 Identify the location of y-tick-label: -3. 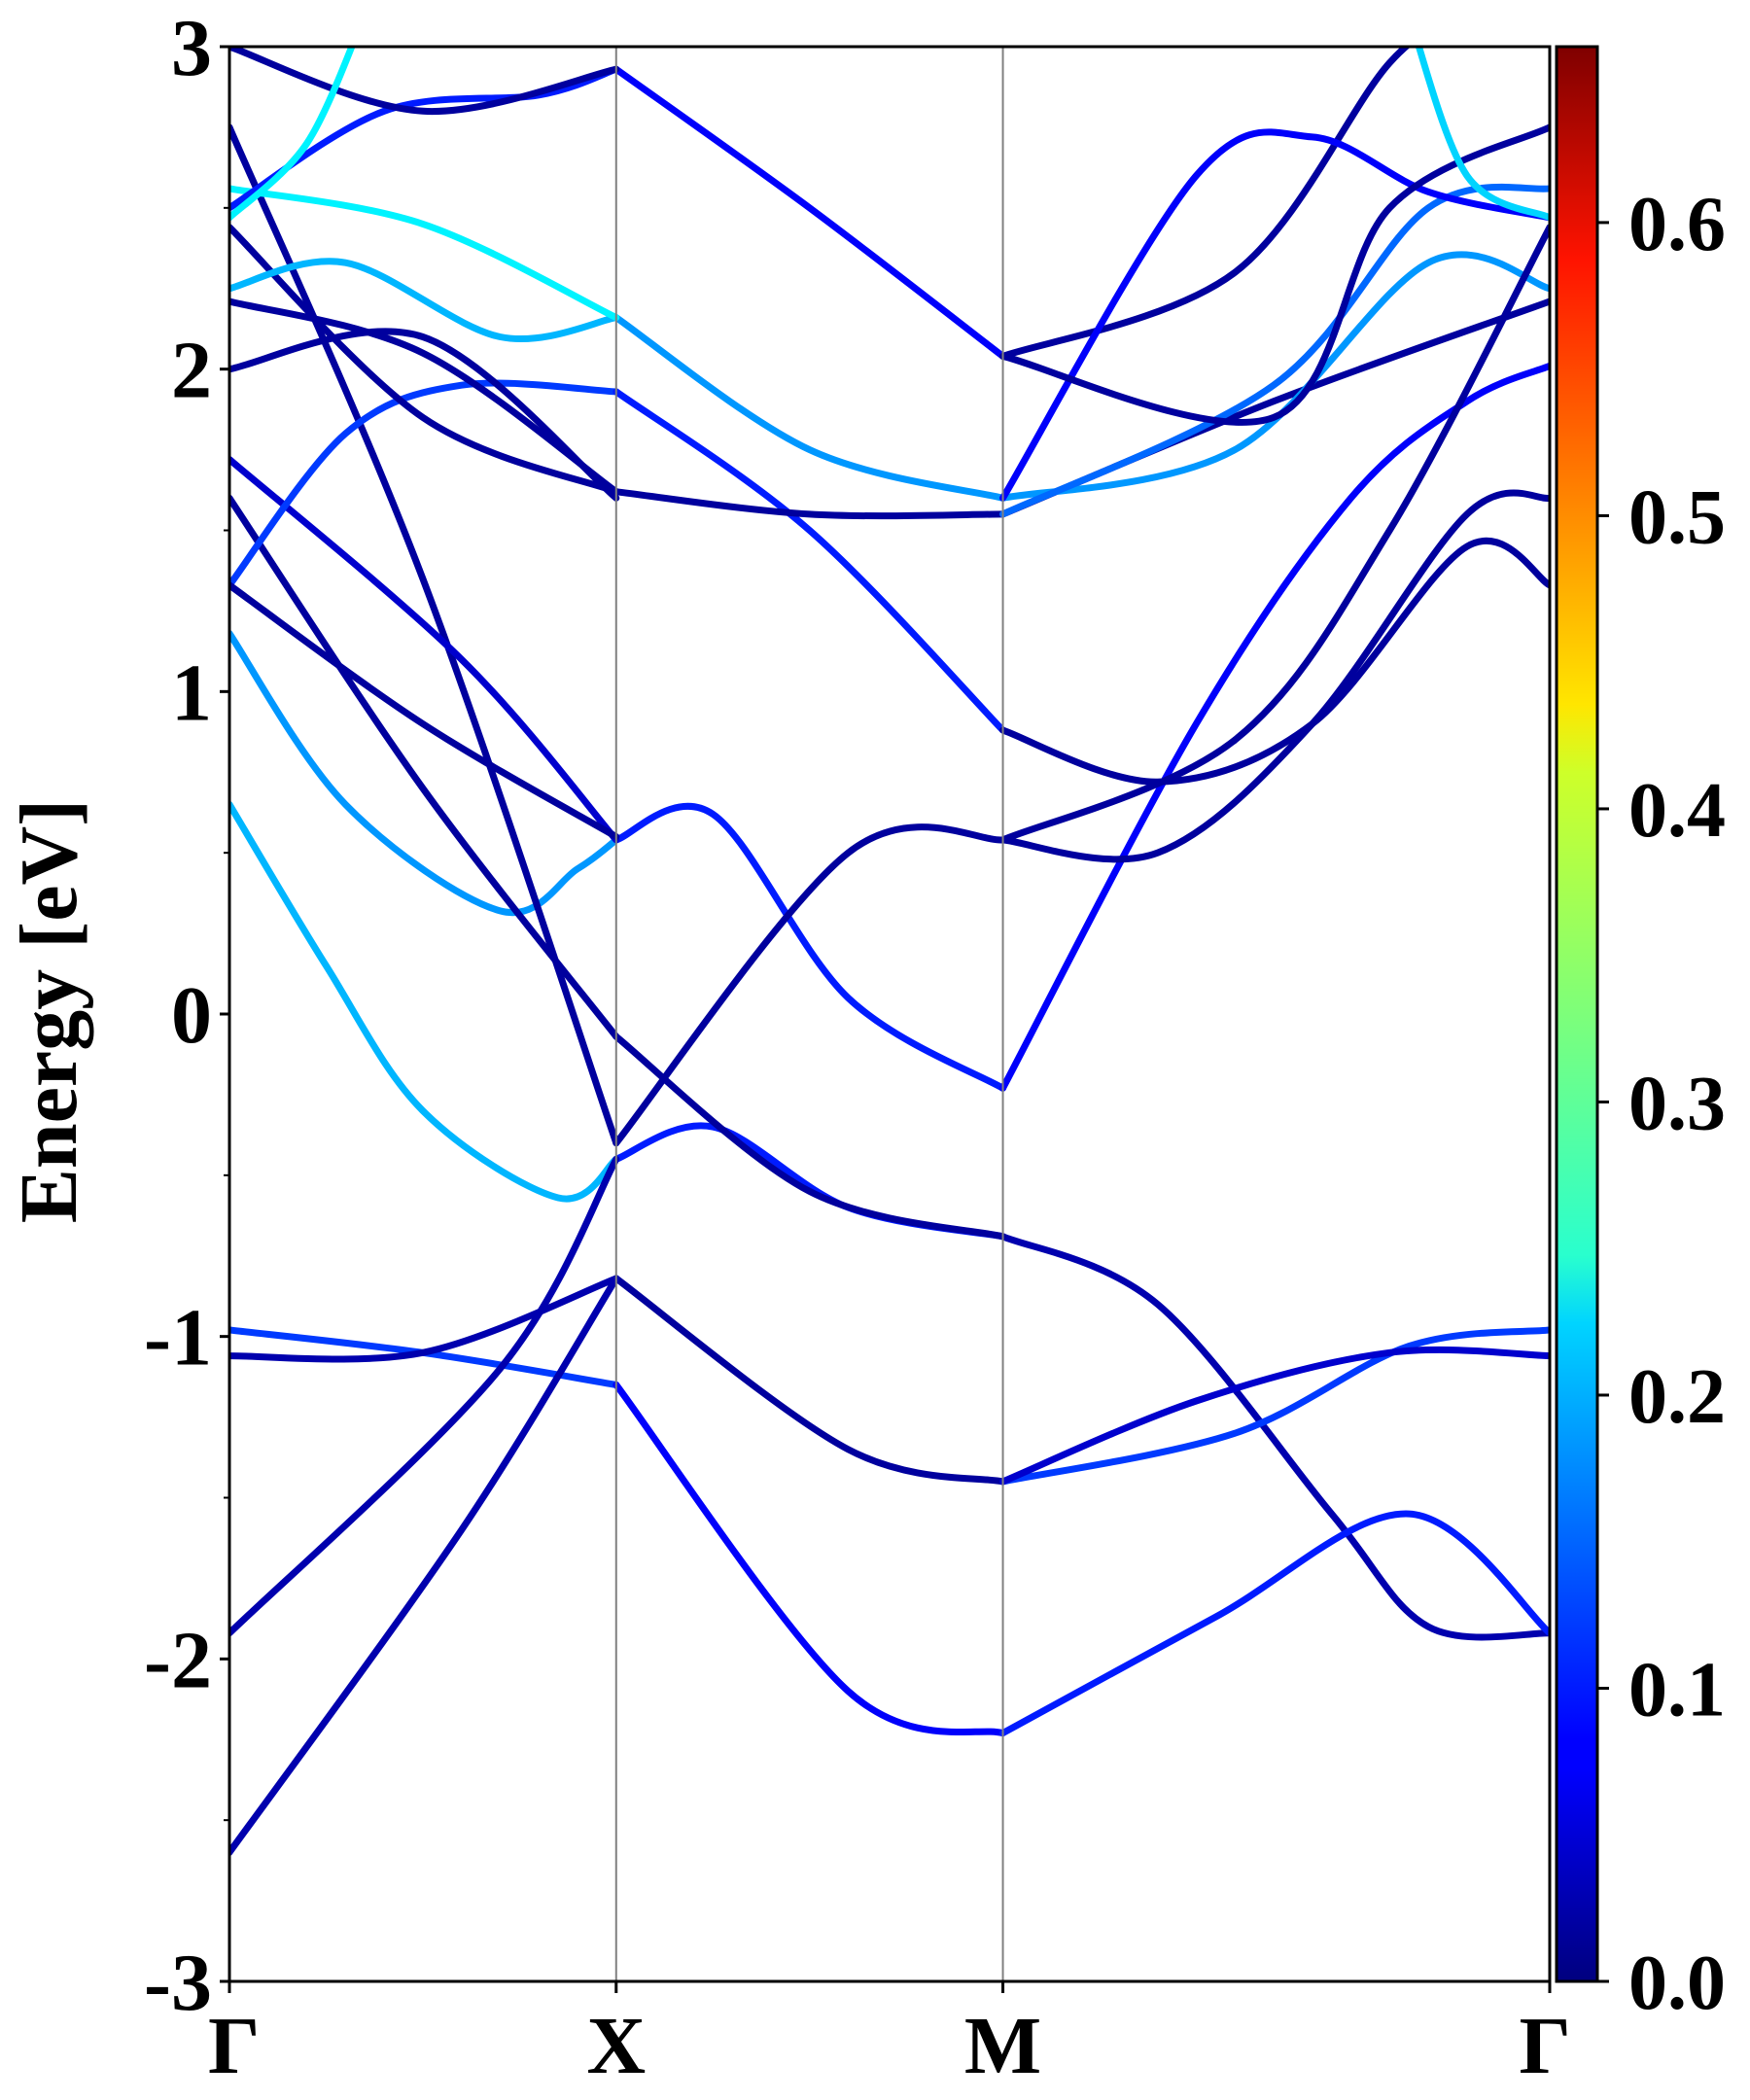
(178, 1983).